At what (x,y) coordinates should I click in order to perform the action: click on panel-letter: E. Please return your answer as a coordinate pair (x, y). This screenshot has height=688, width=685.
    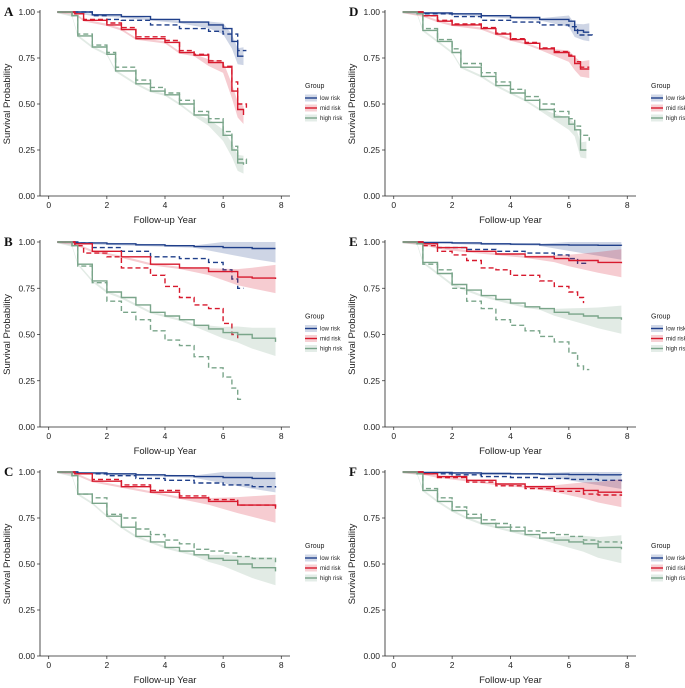
    Looking at the image, I should click on (353, 241).